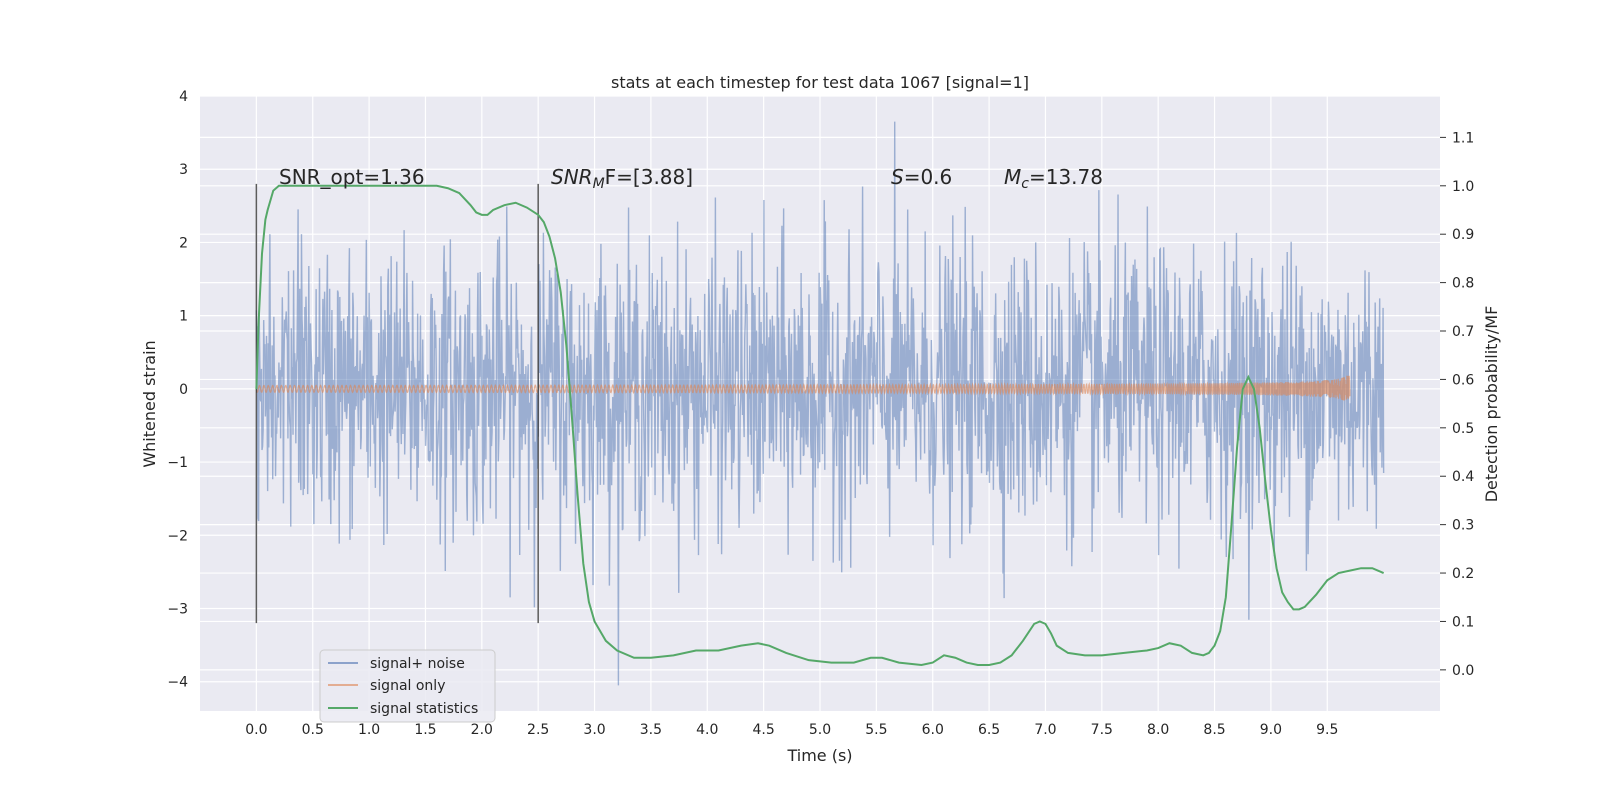  Describe the element at coordinates (177, 390) in the screenshot. I see `y-tick-labels: 4 3 2 1 0 −1 −2 −3 −4` at that location.